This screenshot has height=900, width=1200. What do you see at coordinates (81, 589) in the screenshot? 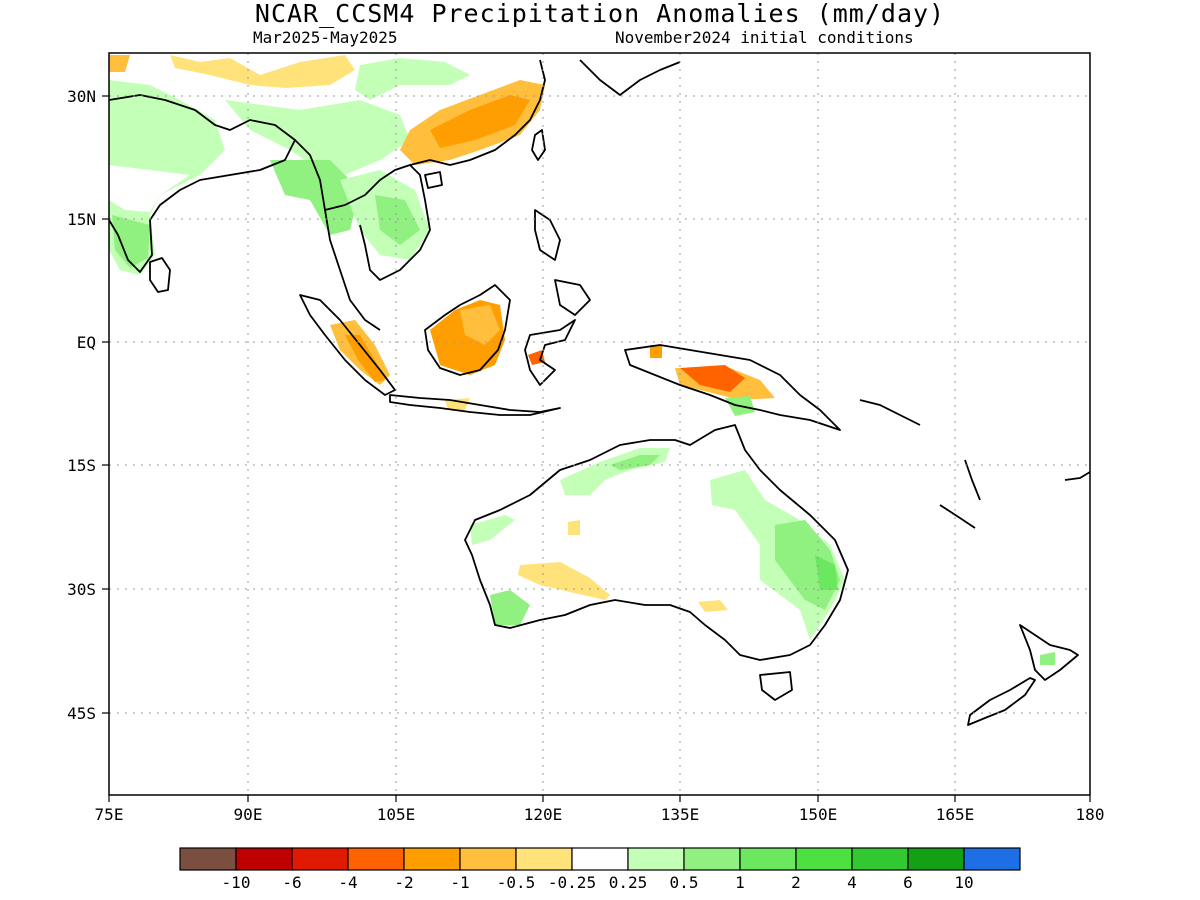
I see `y-tick-label: 30S` at bounding box center [81, 589].